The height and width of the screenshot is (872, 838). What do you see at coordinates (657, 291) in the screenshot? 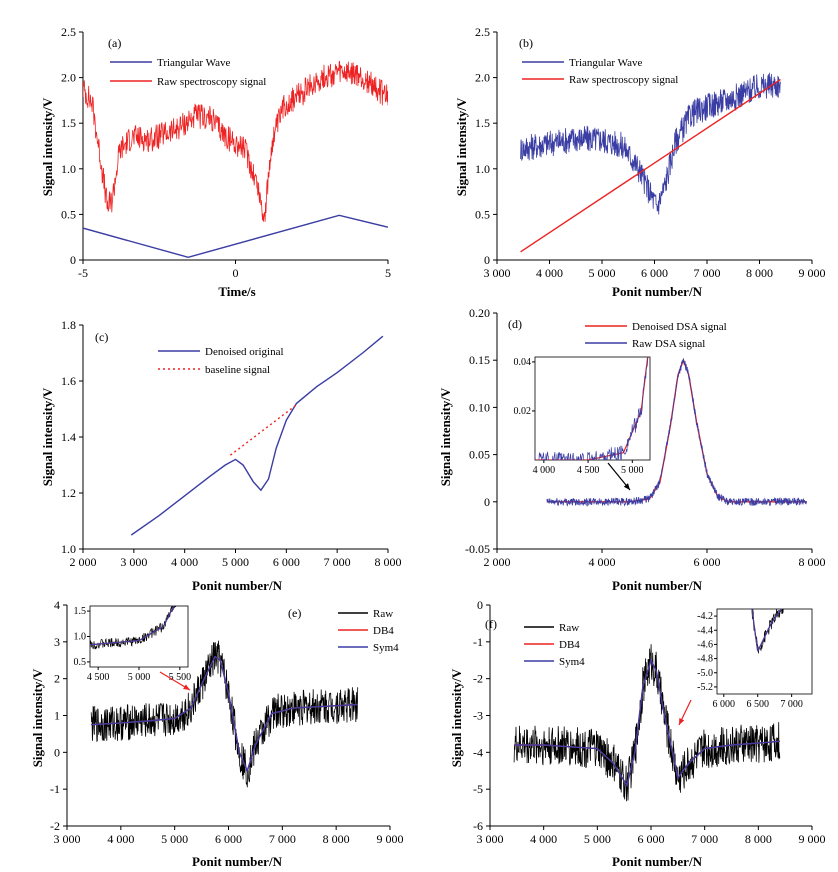
I see `panel-b-xlabel: Ponit number/N` at bounding box center [657, 291].